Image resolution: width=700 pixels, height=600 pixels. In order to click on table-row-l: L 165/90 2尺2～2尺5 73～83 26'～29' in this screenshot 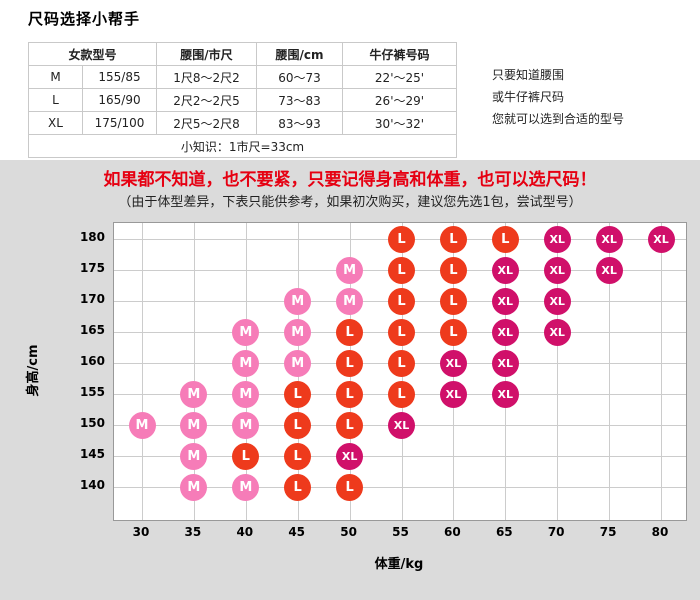, I will do `click(242, 100)`.